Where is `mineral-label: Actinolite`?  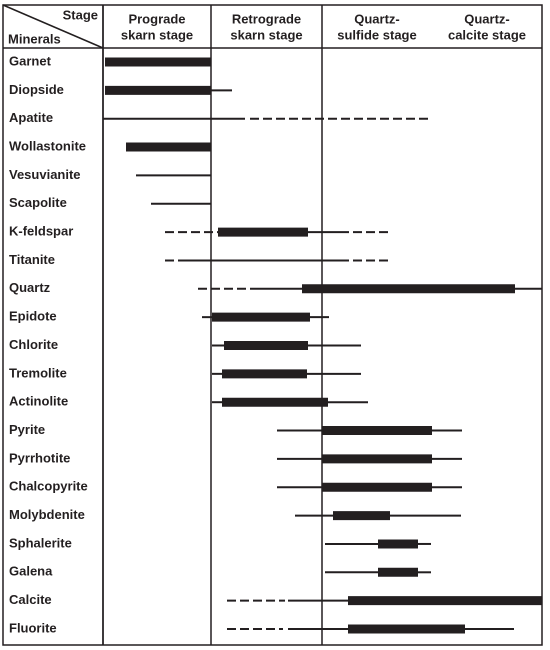
mineral-label: Actinolite is located at coordinates (38, 401).